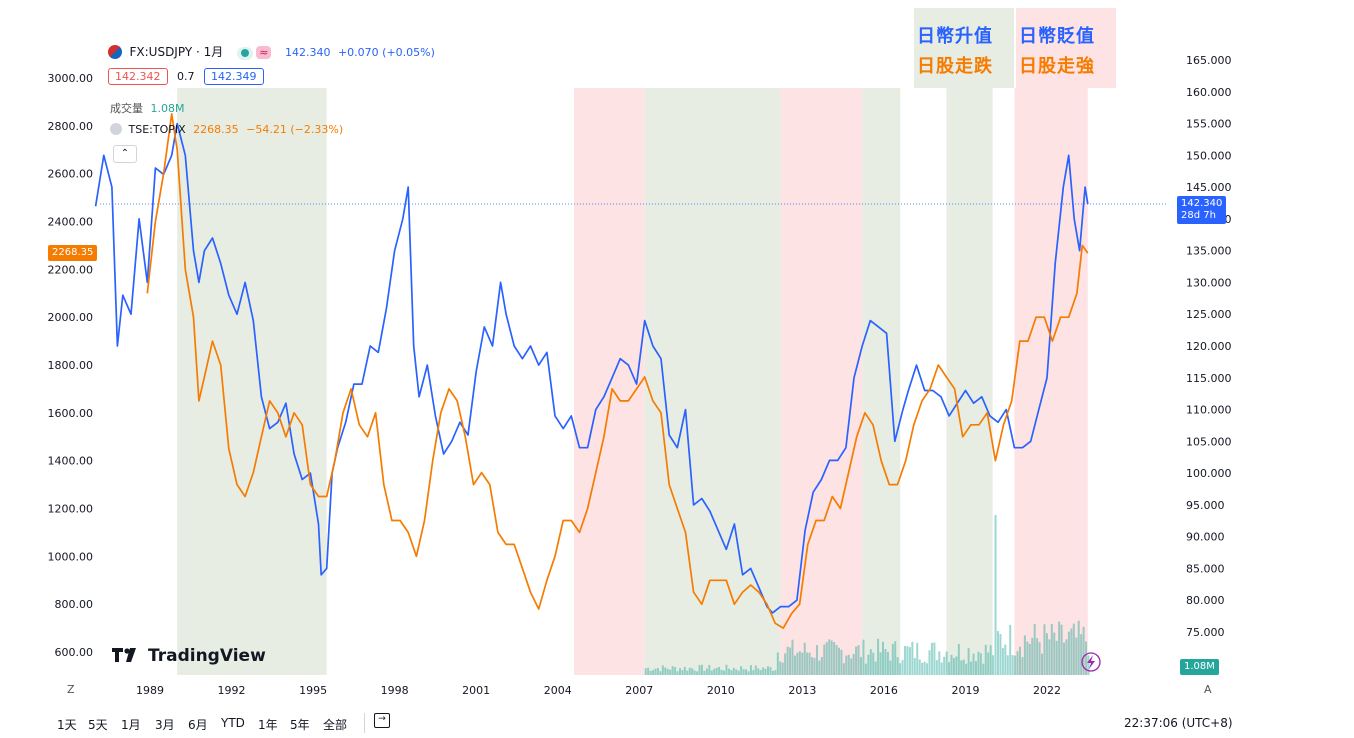 This screenshot has width=1354, height=738. Describe the element at coordinates (1209, 187) in the screenshot. I see `right-tick-label: 145.000` at that location.